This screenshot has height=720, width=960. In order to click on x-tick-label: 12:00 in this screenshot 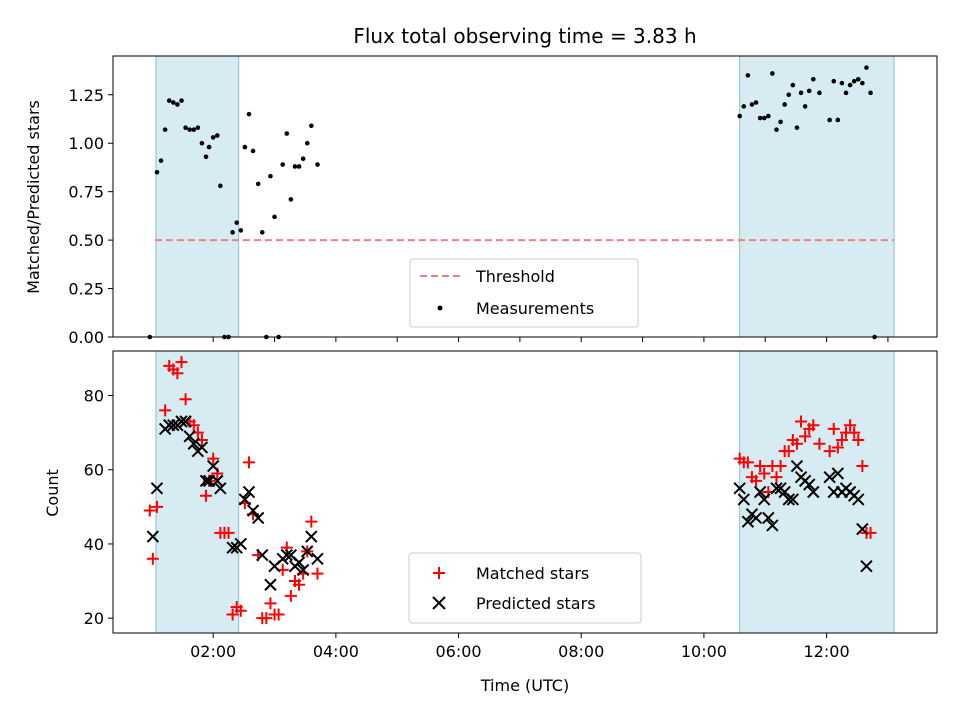, I will do `click(827, 651)`.